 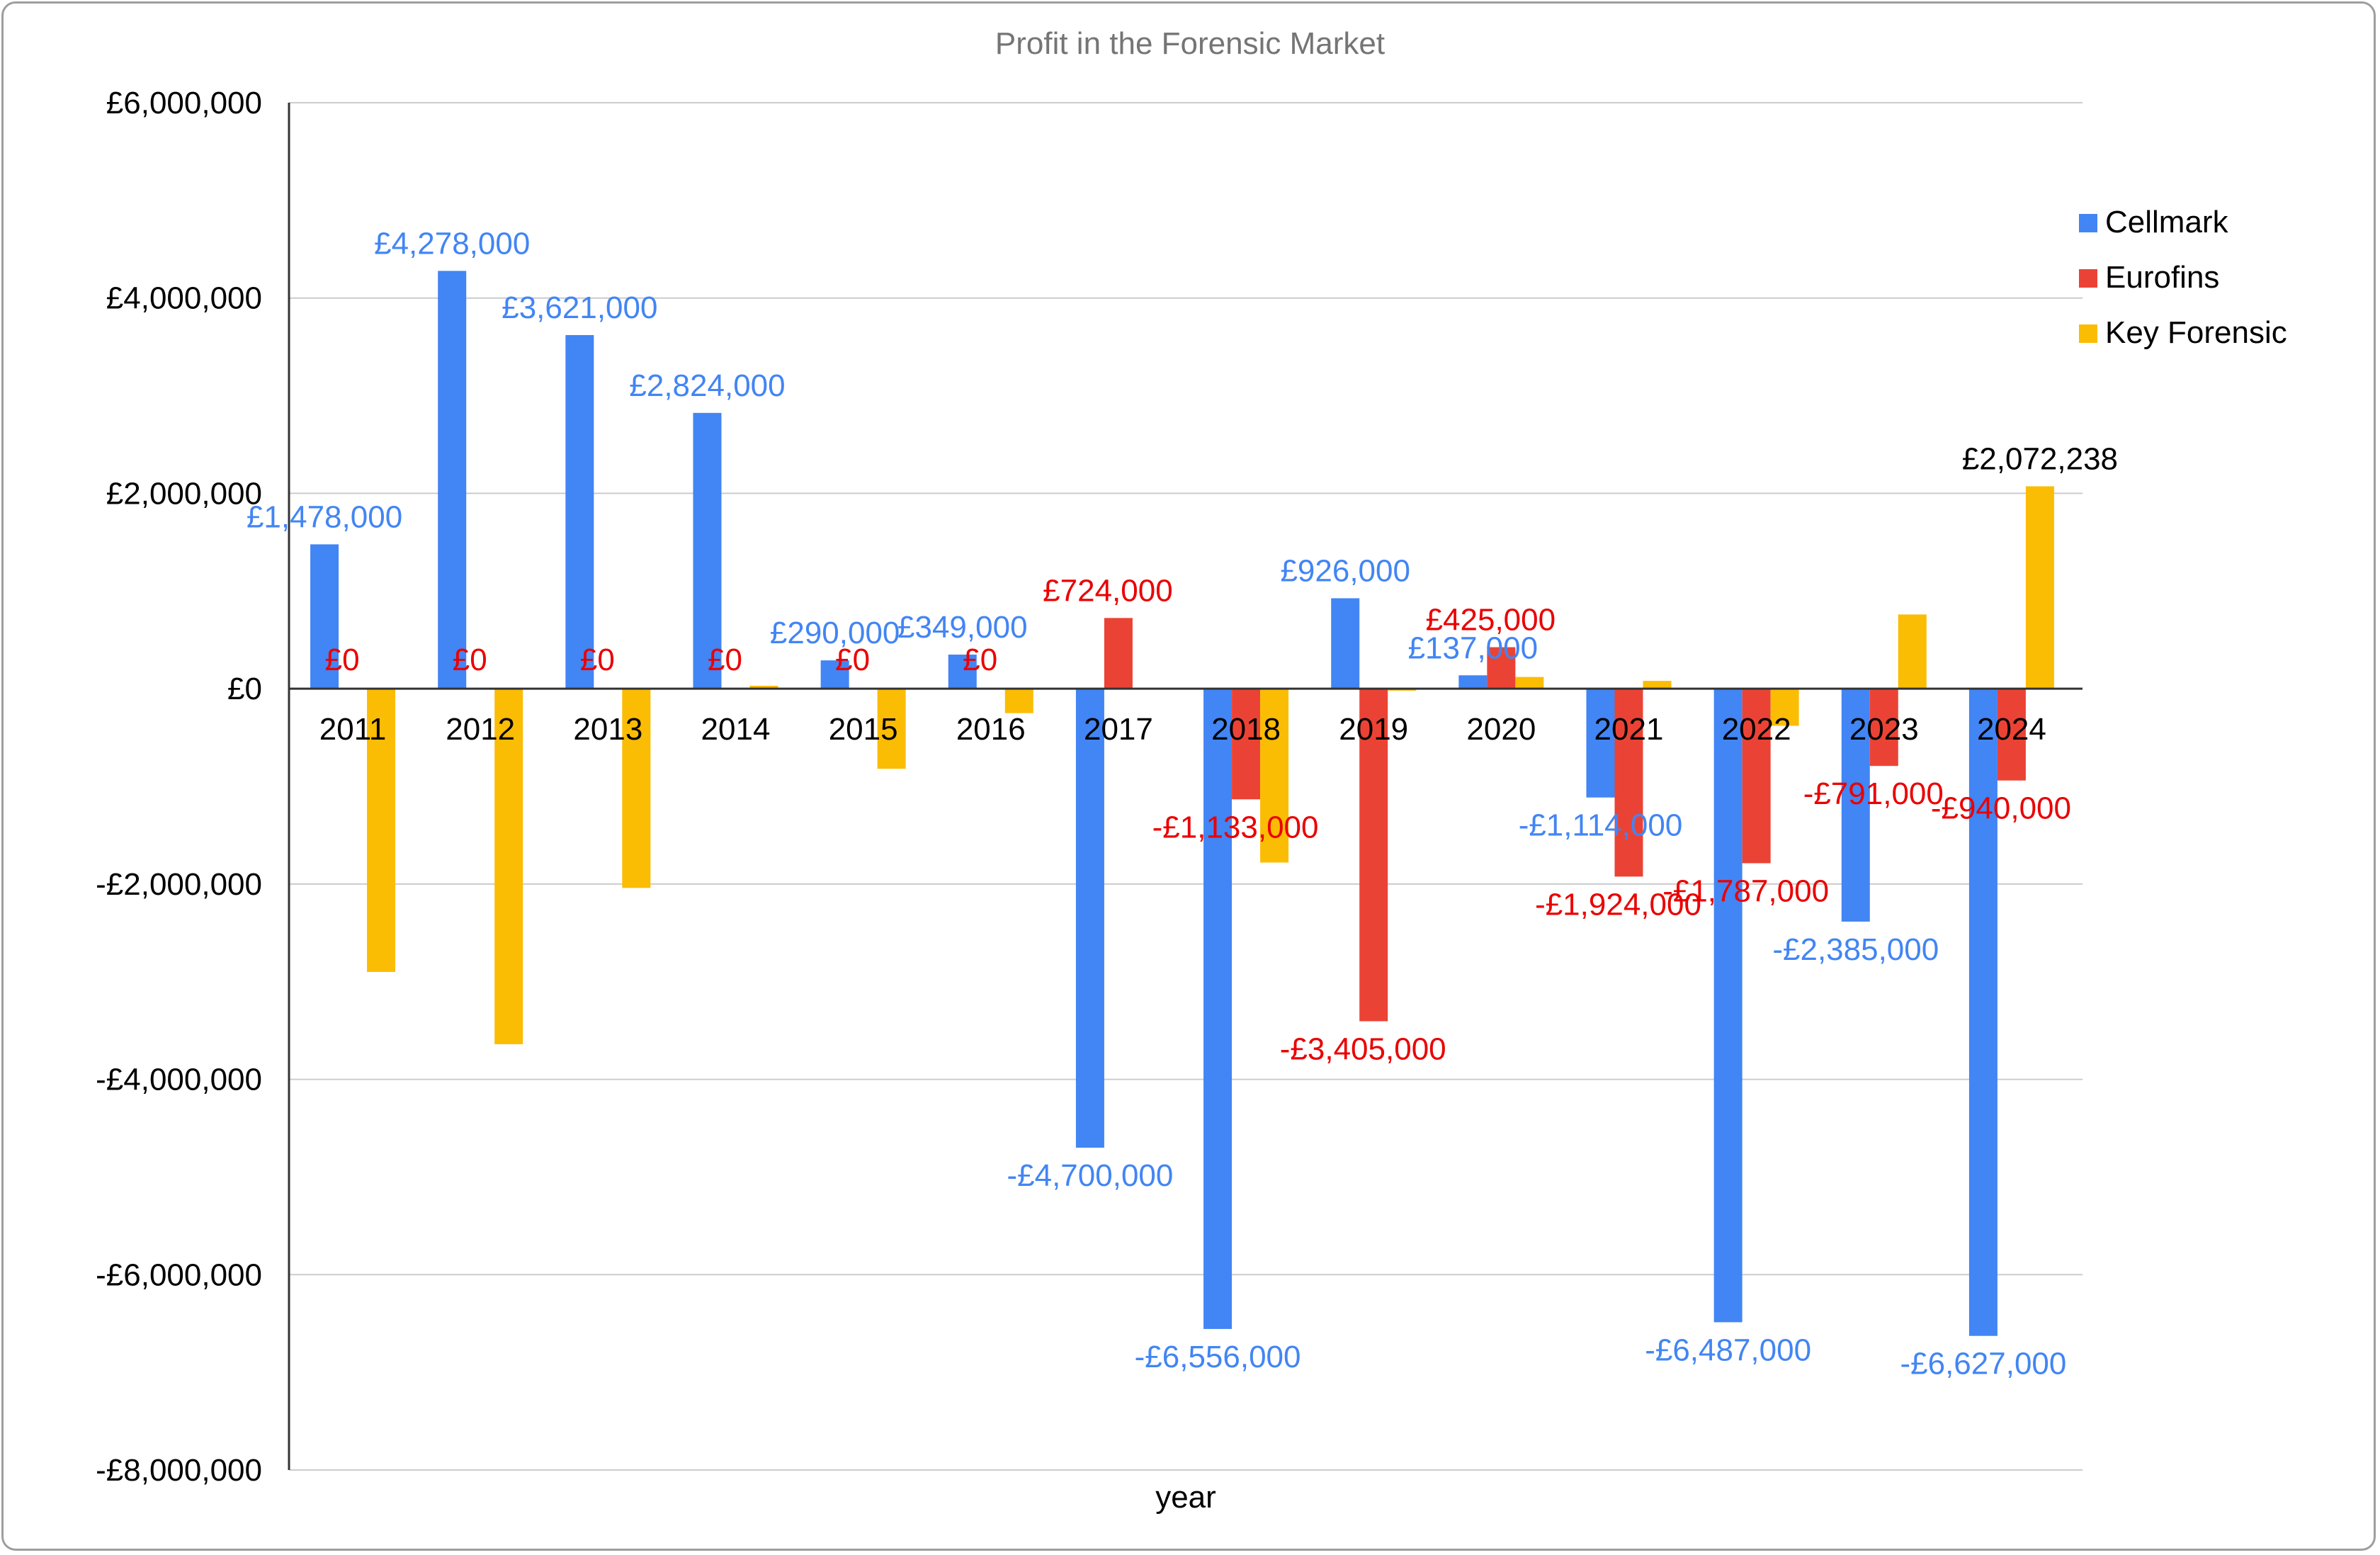 I want to click on data-label: £137,000, so click(x=1473, y=648).